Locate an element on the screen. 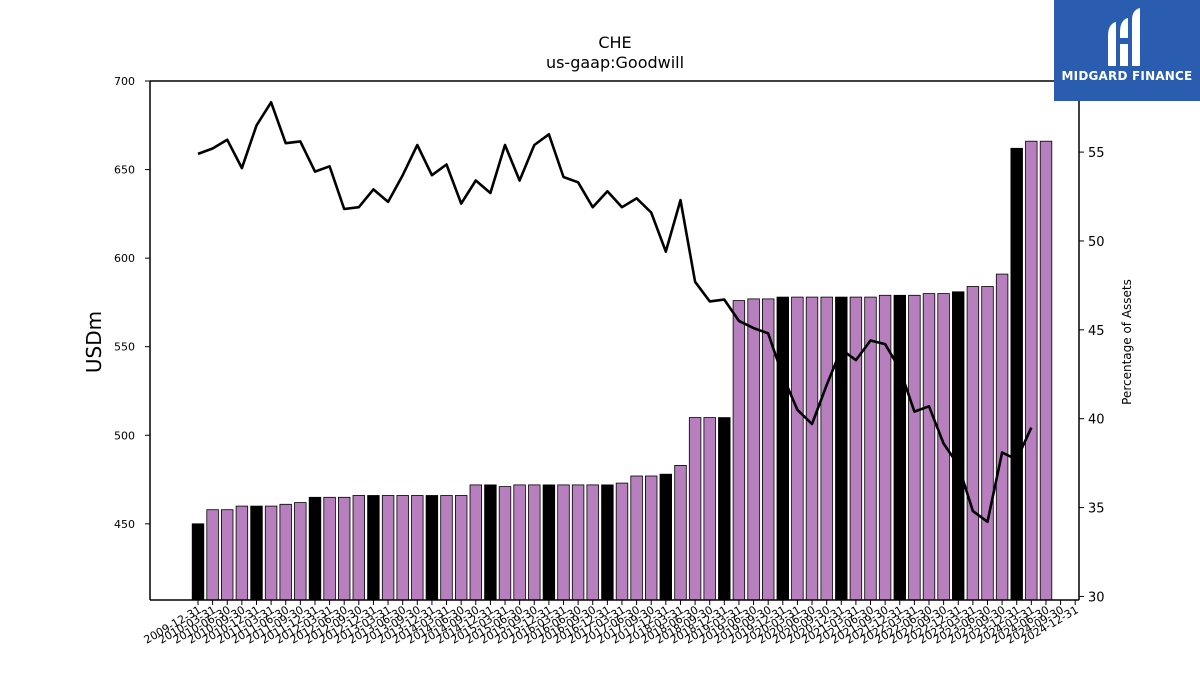 The width and height of the screenshot is (1200, 675). y2-tick-label: 40 is located at coordinates (1096, 420).